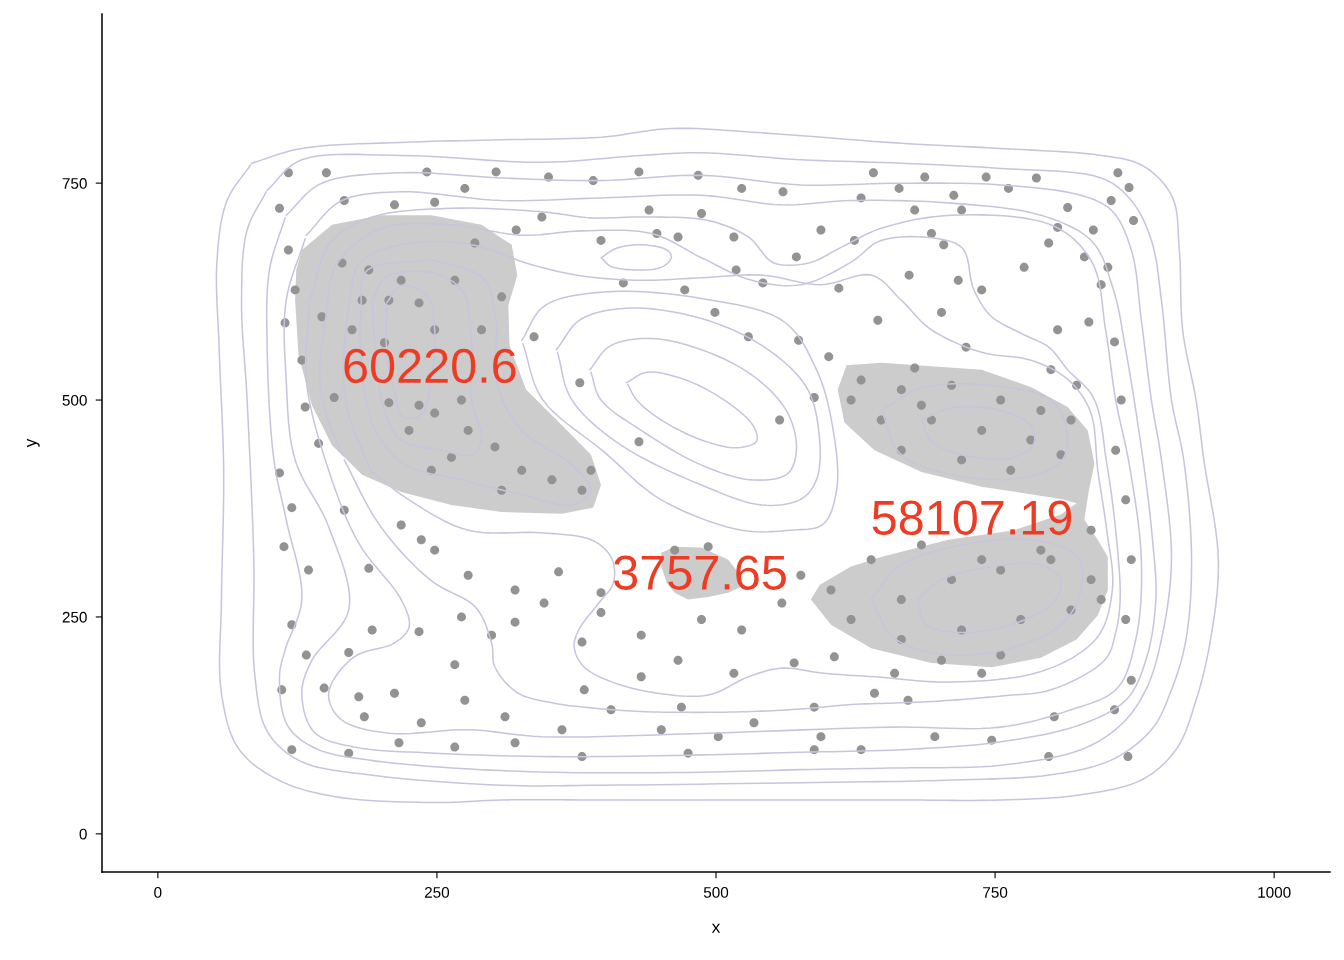 The height and width of the screenshot is (960, 1344). I want to click on x-axis-title: x, so click(716, 928).